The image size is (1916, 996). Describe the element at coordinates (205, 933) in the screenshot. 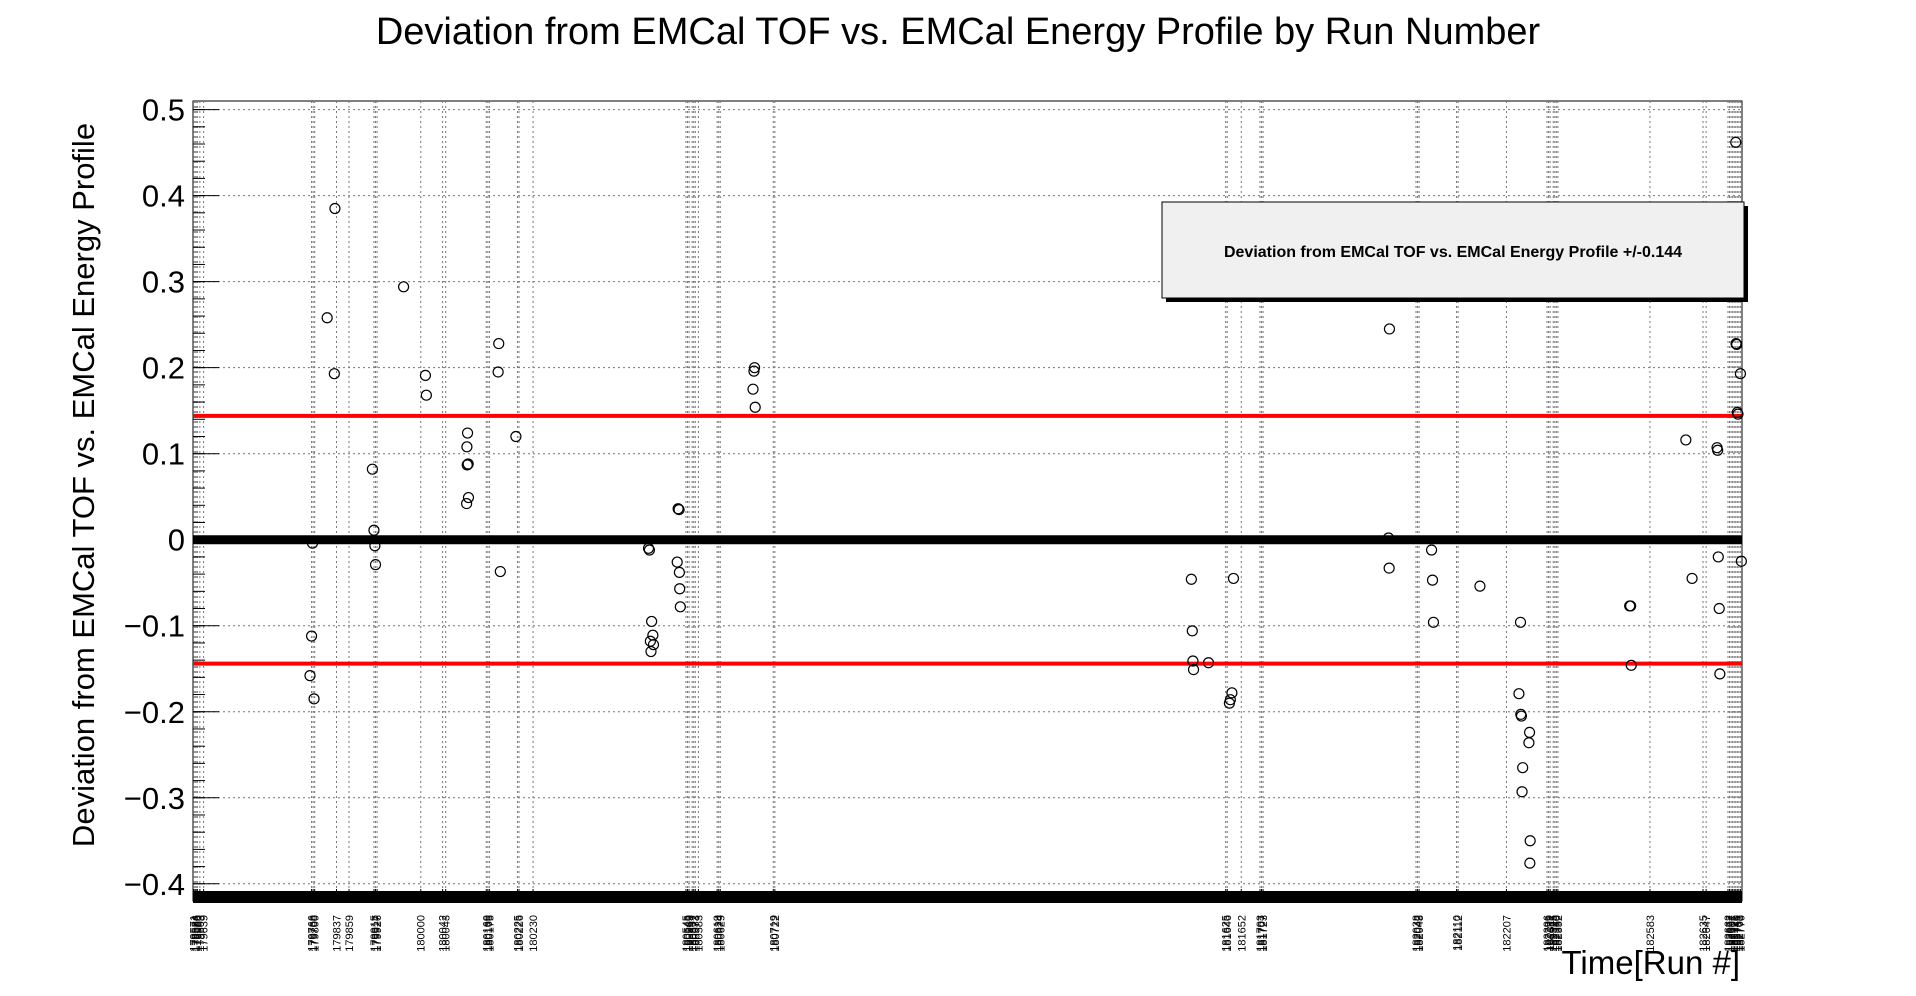

I see `x-tick-label: 179639` at that location.